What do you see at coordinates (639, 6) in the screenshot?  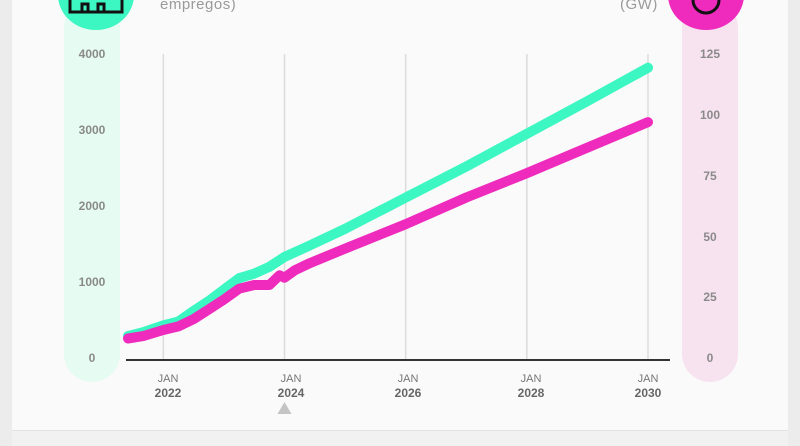 I see `right-axis-unit: (GW)` at bounding box center [639, 6].